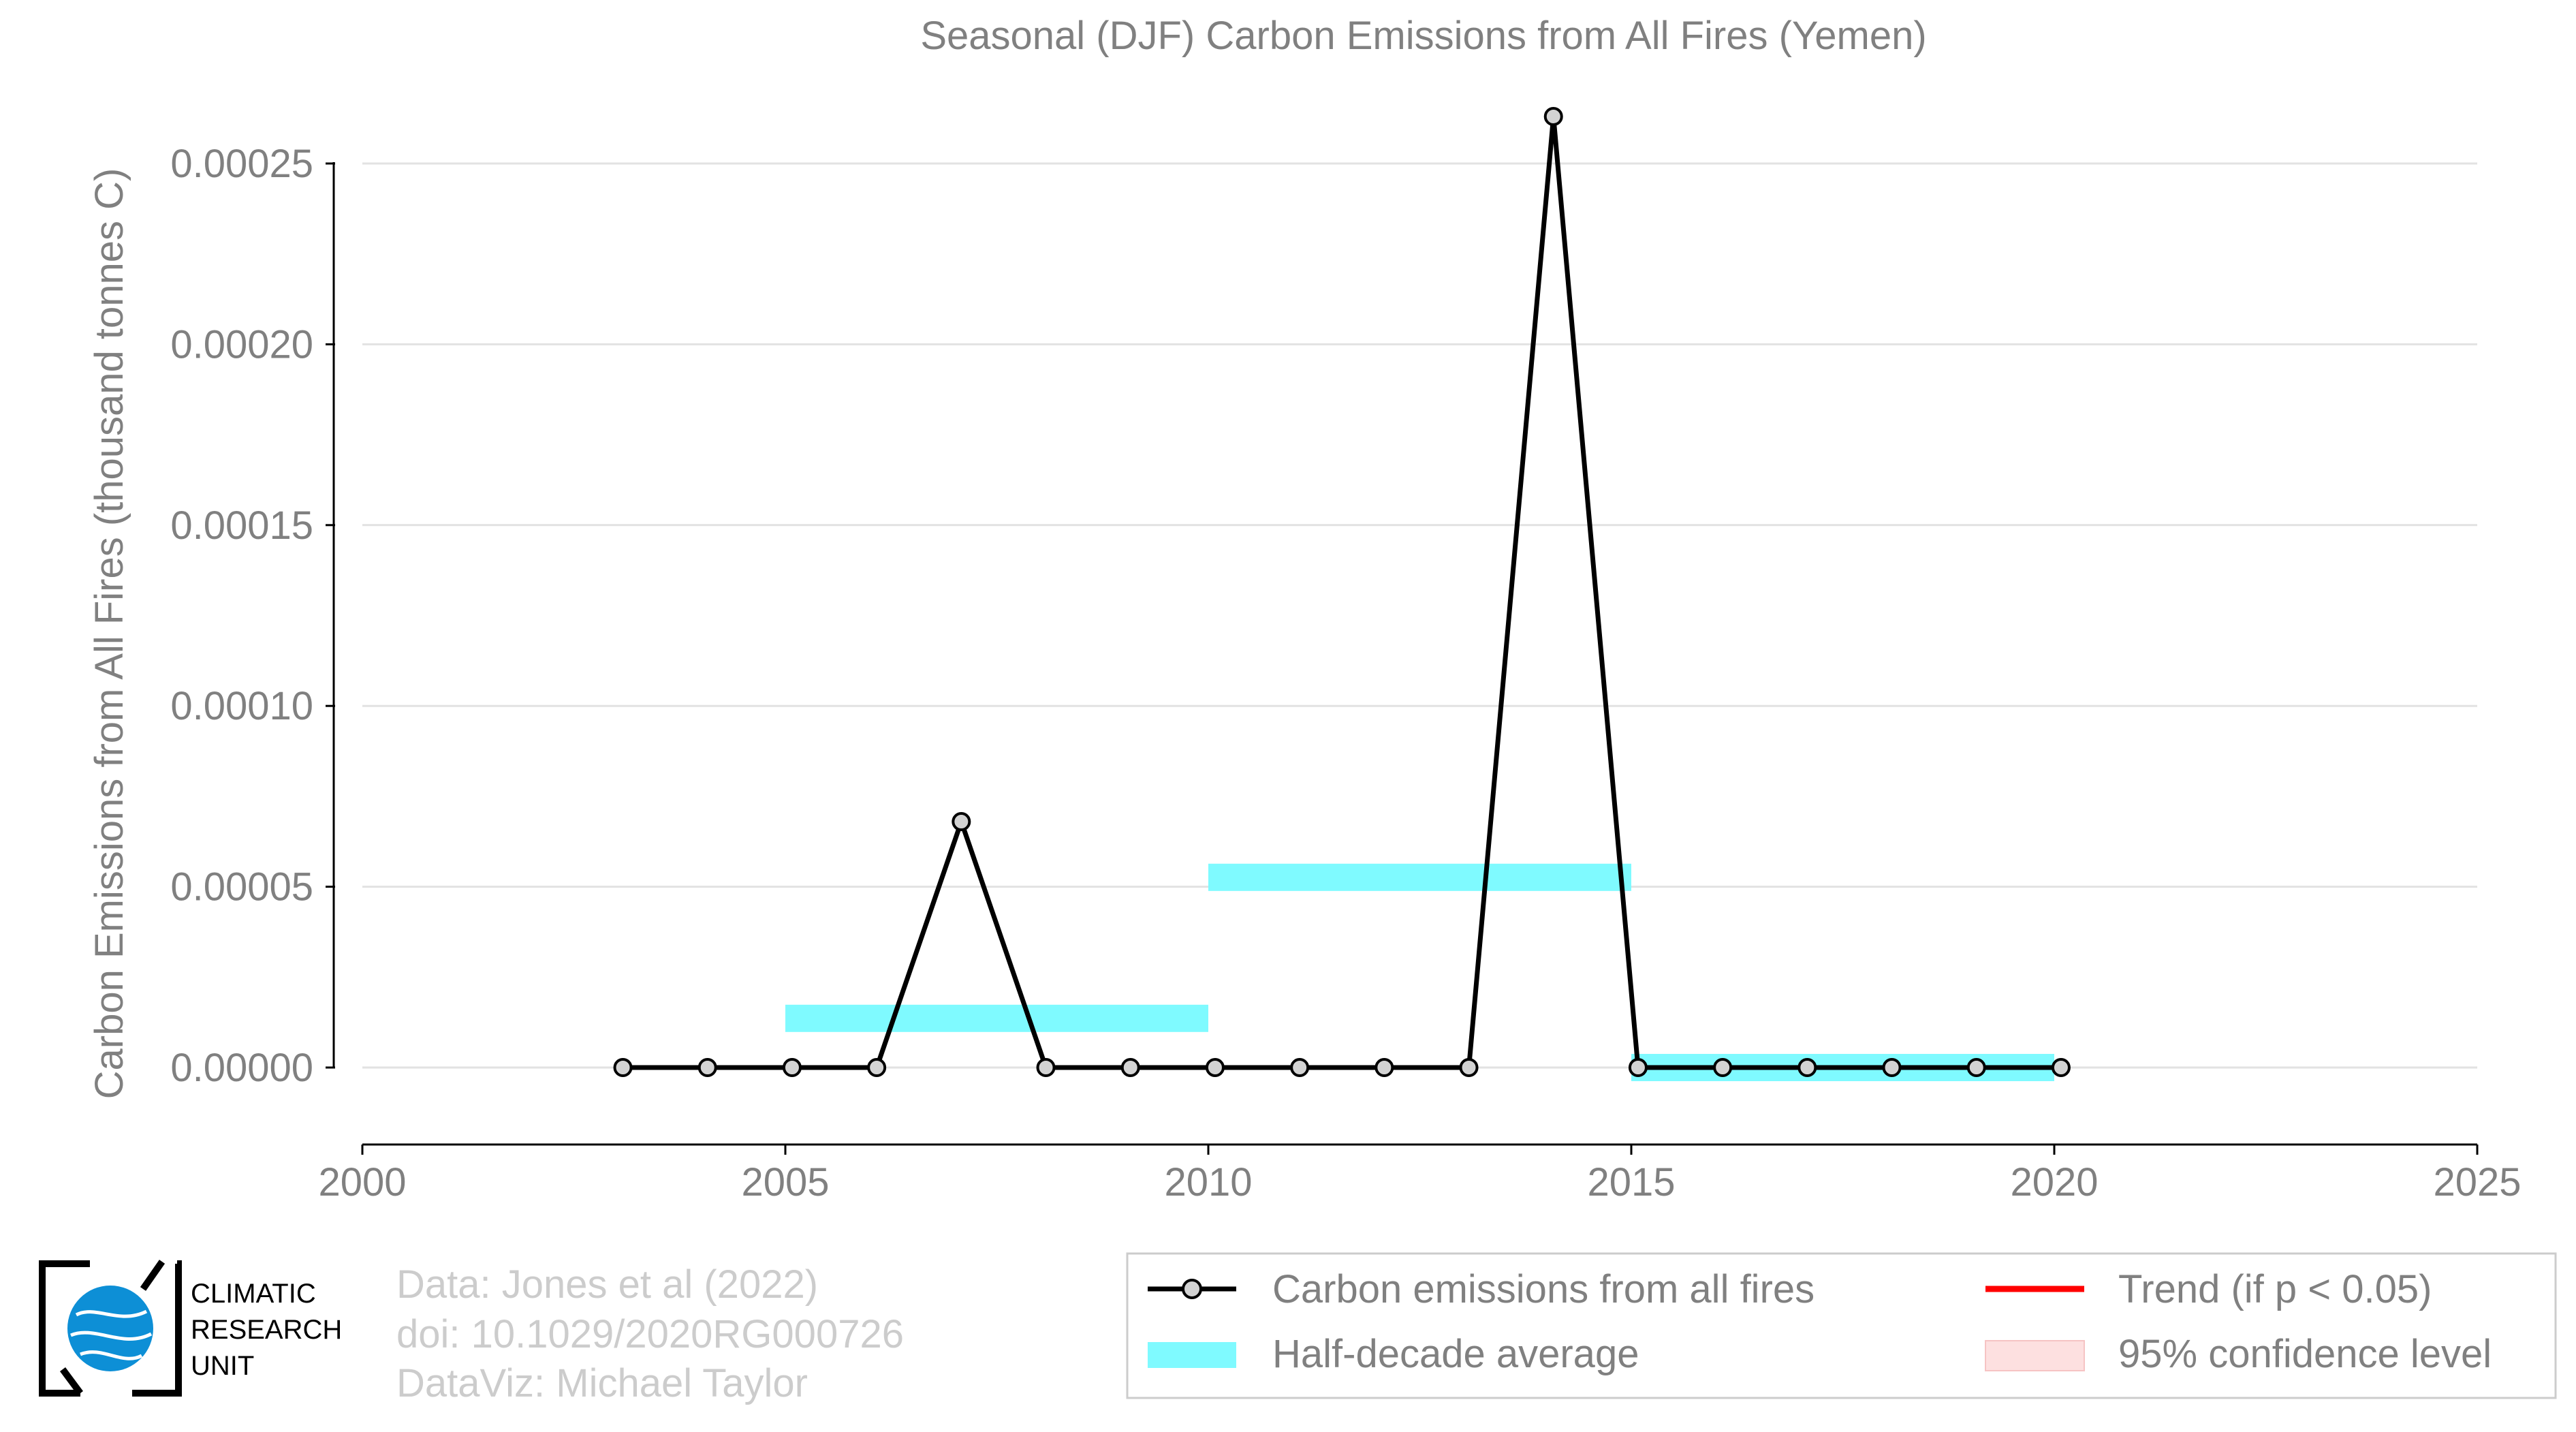  Describe the element at coordinates (157, 1328) in the screenshot. I see `logo-bracket-right` at that location.